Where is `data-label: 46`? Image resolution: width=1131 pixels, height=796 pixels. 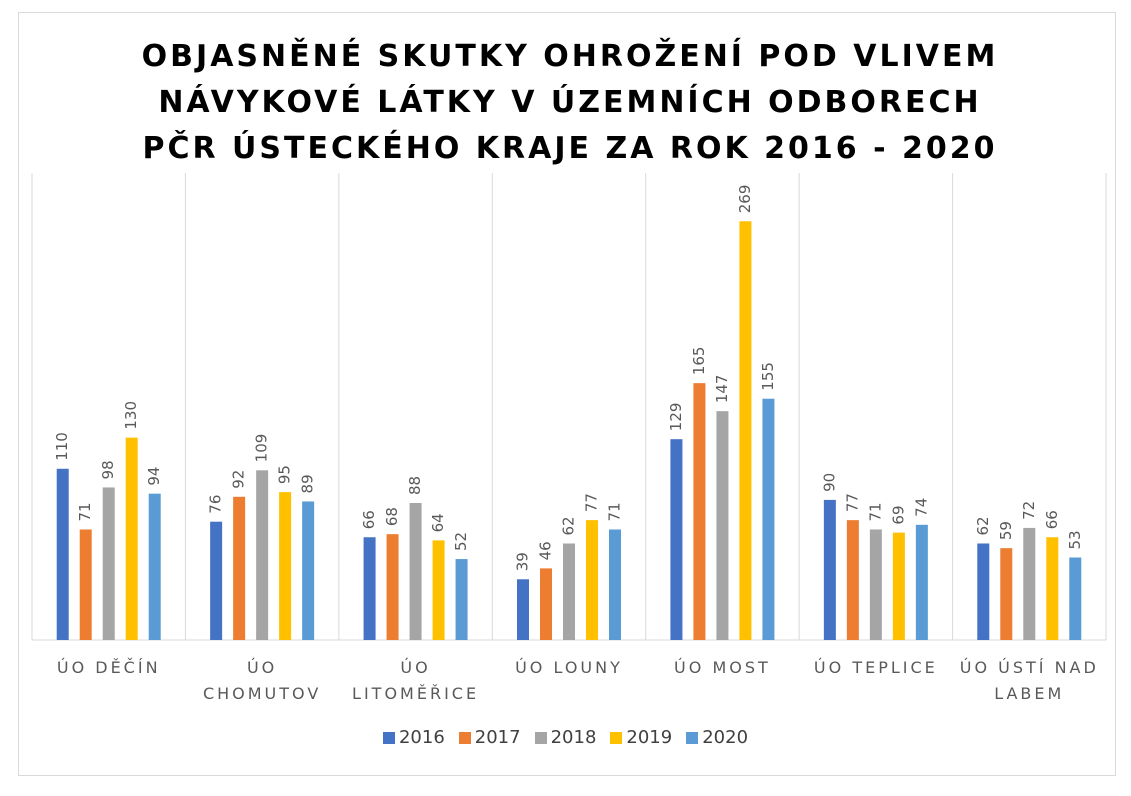
data-label: 46 is located at coordinates (546, 550).